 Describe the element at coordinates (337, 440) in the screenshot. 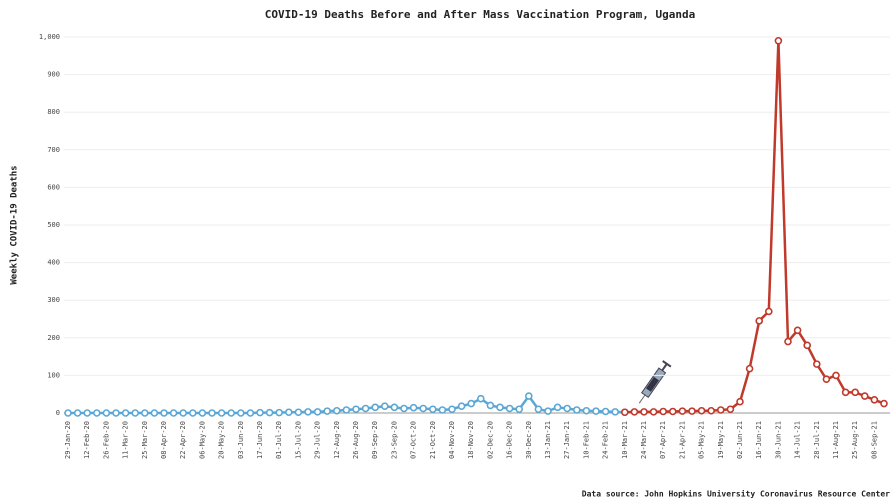

I see `x-tick-label: 12-Aug-20` at that location.